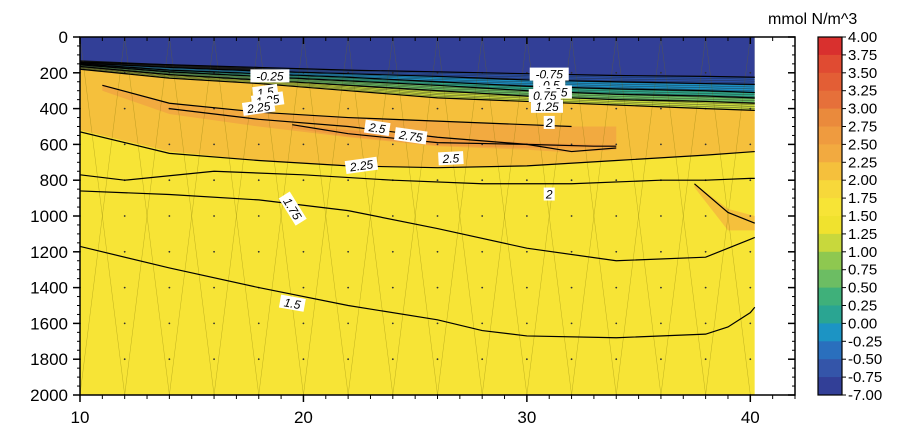 Image resolution: width=912 pixels, height=434 pixels. I want to click on x-tick-label: 30, so click(526, 417).